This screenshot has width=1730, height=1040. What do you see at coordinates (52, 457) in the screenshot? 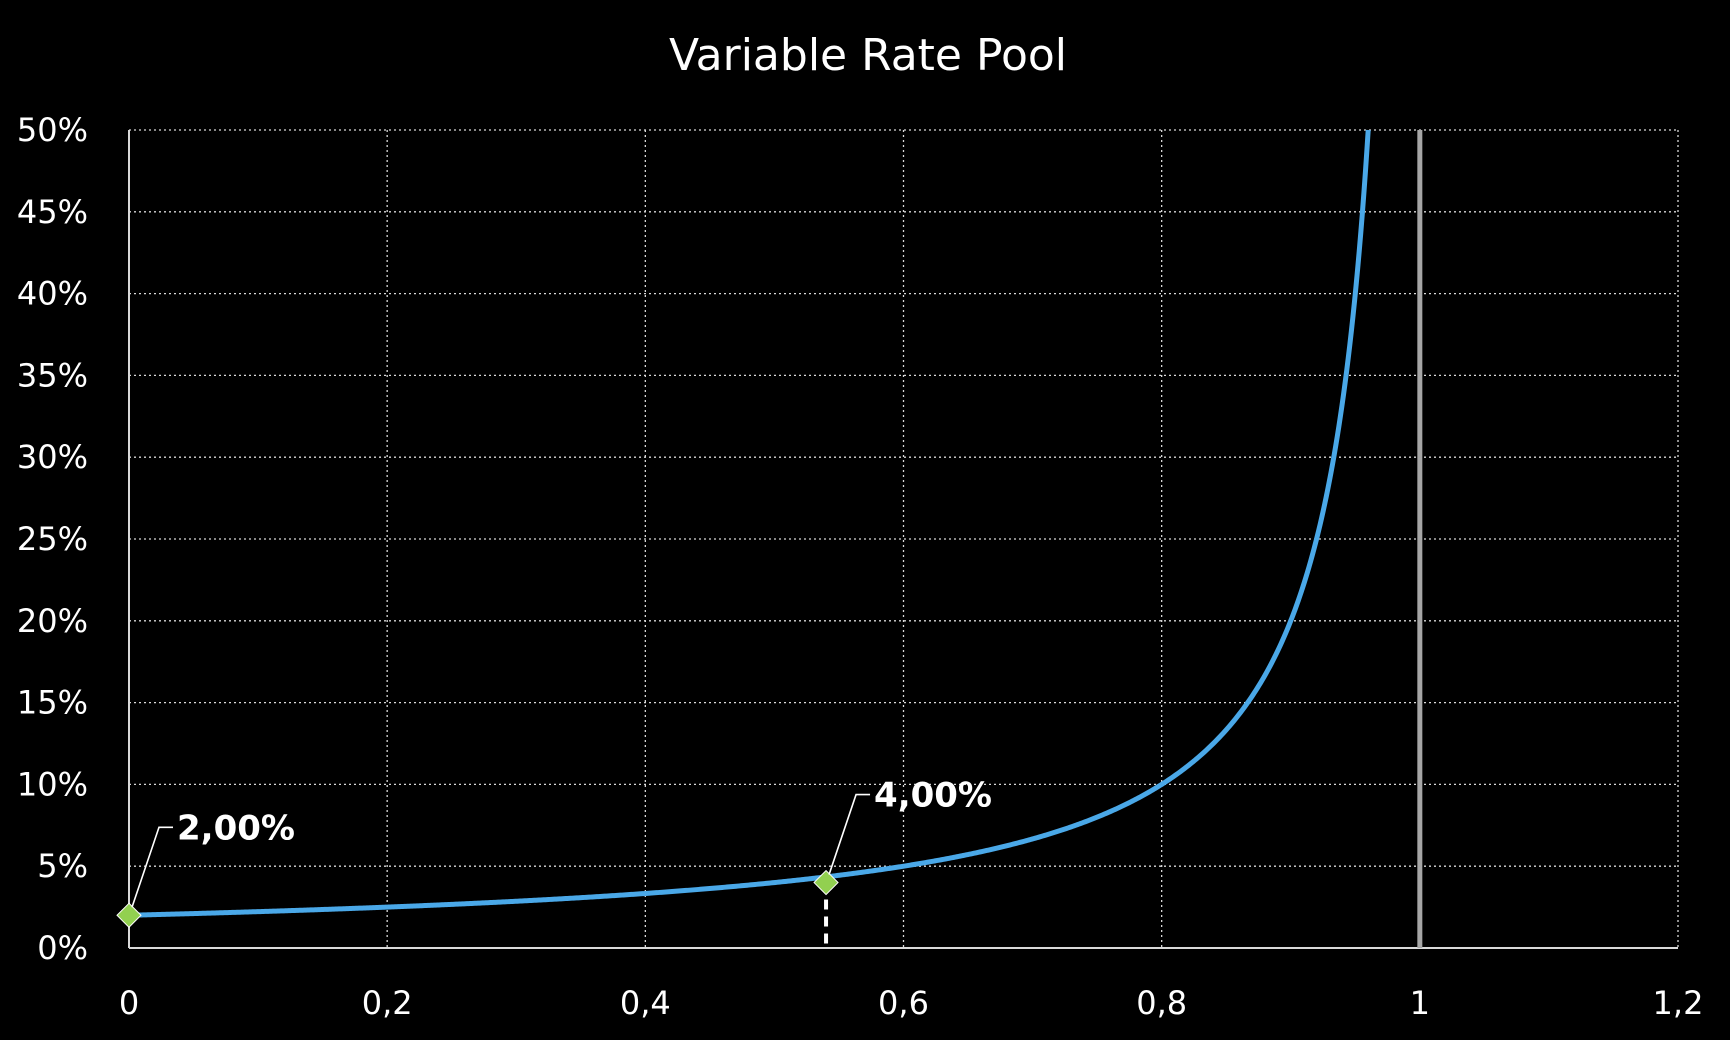
I see `y-tick-label: 30%` at bounding box center [52, 457].